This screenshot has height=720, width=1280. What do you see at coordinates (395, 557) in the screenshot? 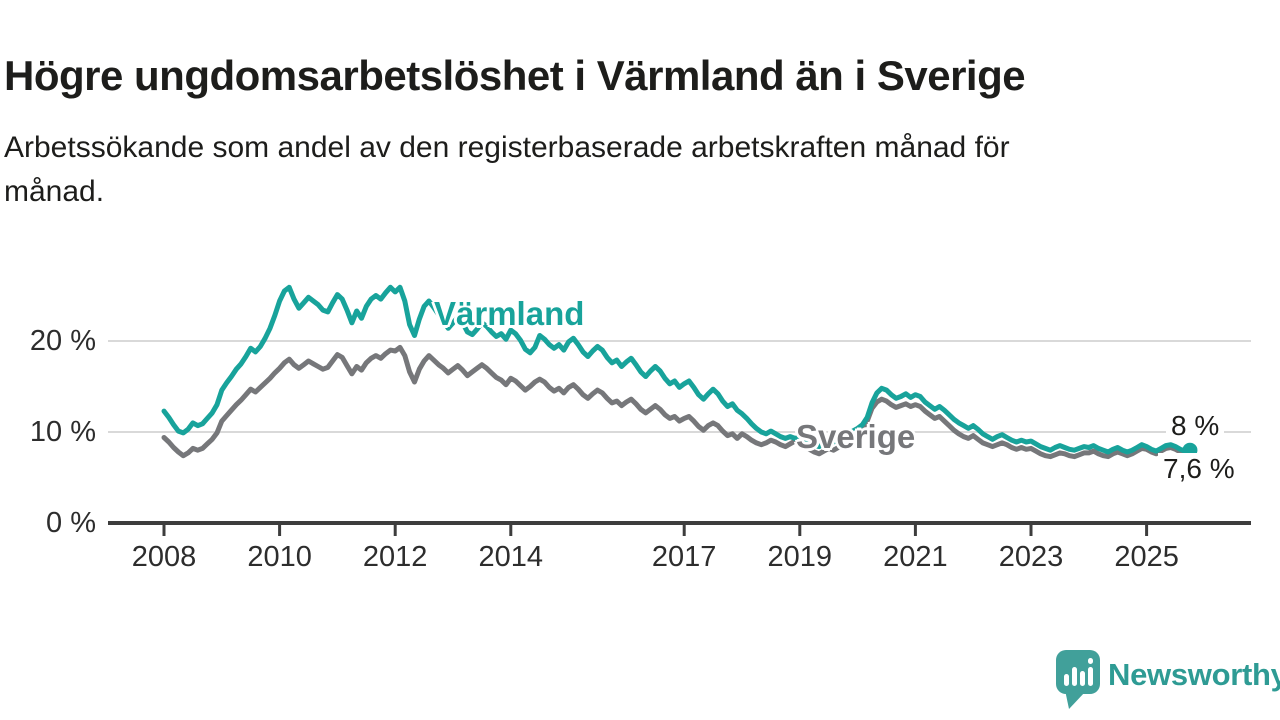
I see `x-tick-label-2012: 2012` at bounding box center [395, 557].